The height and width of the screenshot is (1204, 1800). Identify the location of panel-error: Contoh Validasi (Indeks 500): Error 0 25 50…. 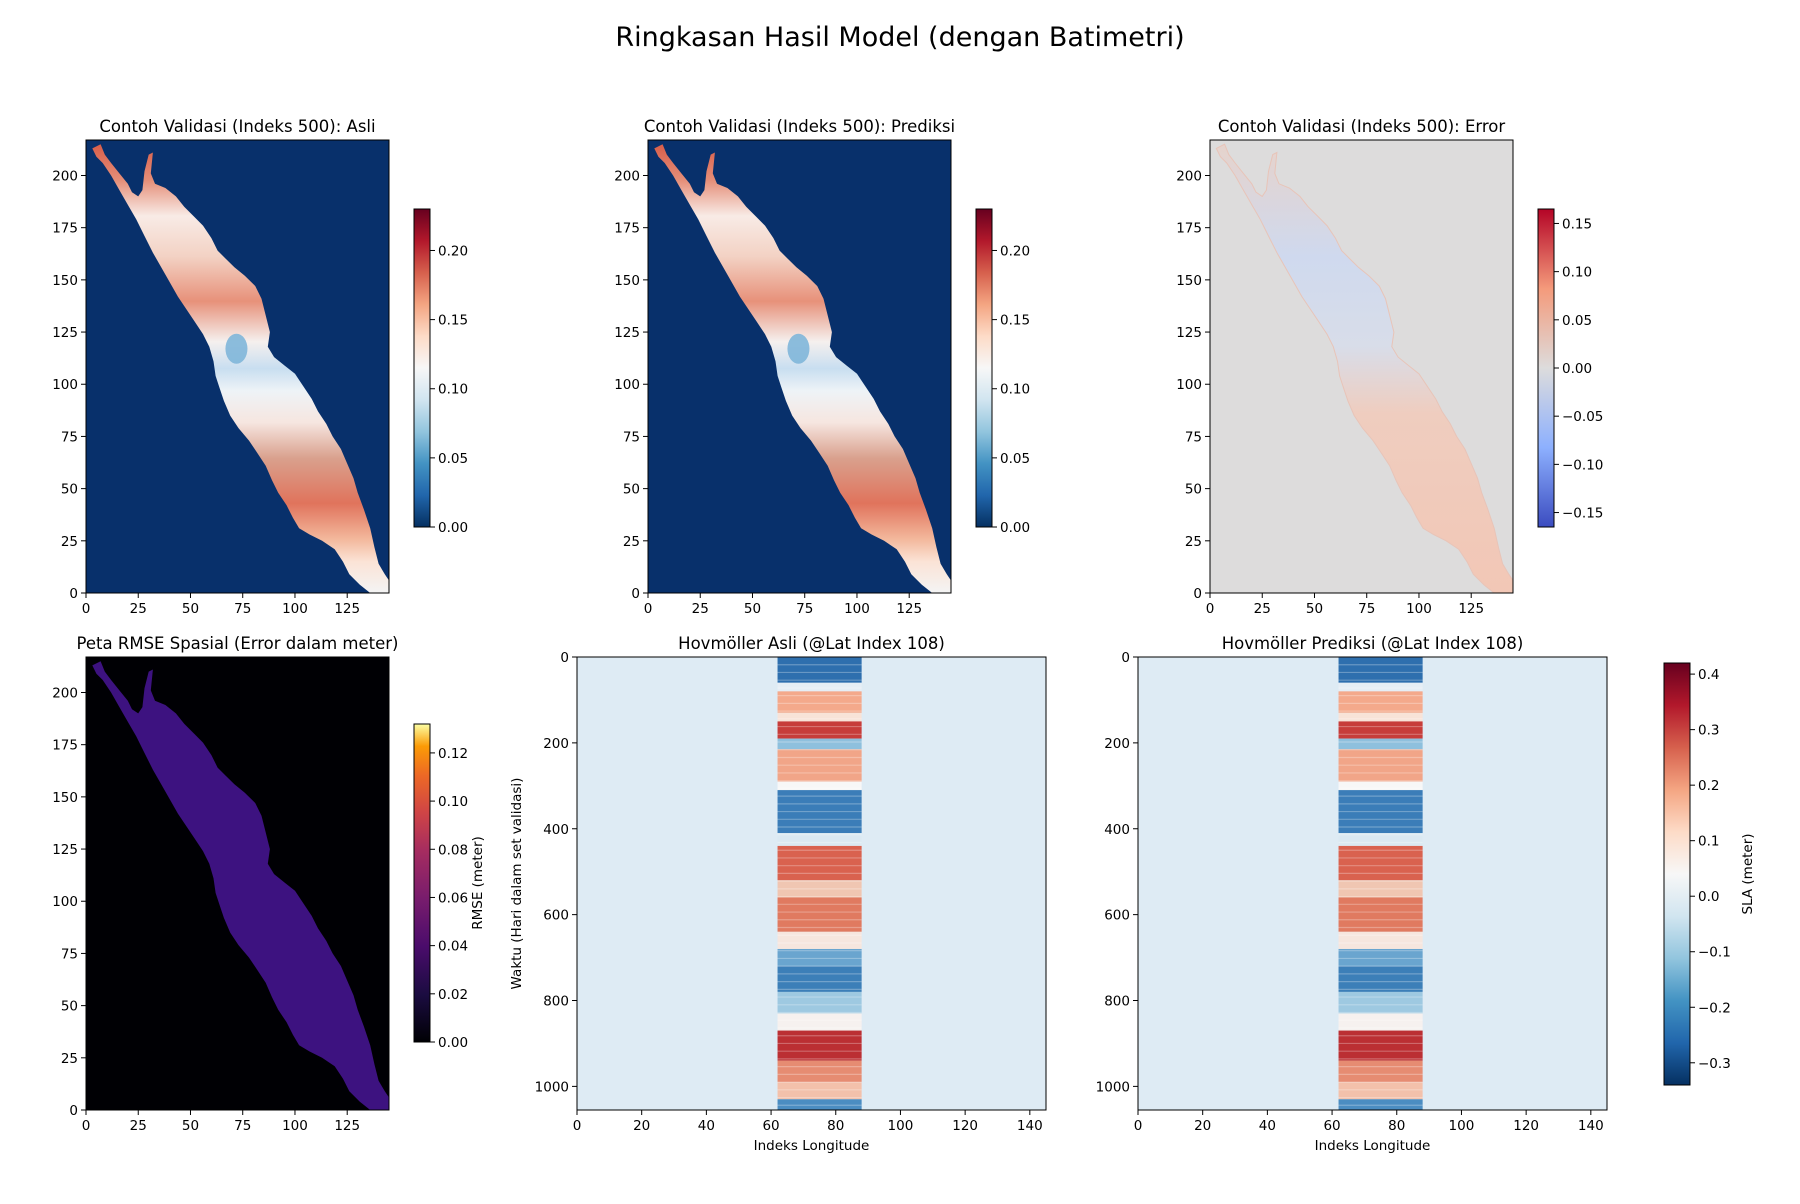
(1389, 367).